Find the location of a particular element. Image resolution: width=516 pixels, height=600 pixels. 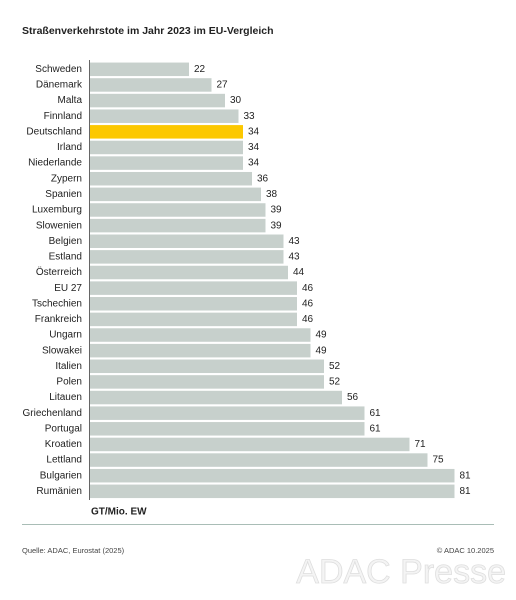

category-label: Finnland is located at coordinates (63, 116).